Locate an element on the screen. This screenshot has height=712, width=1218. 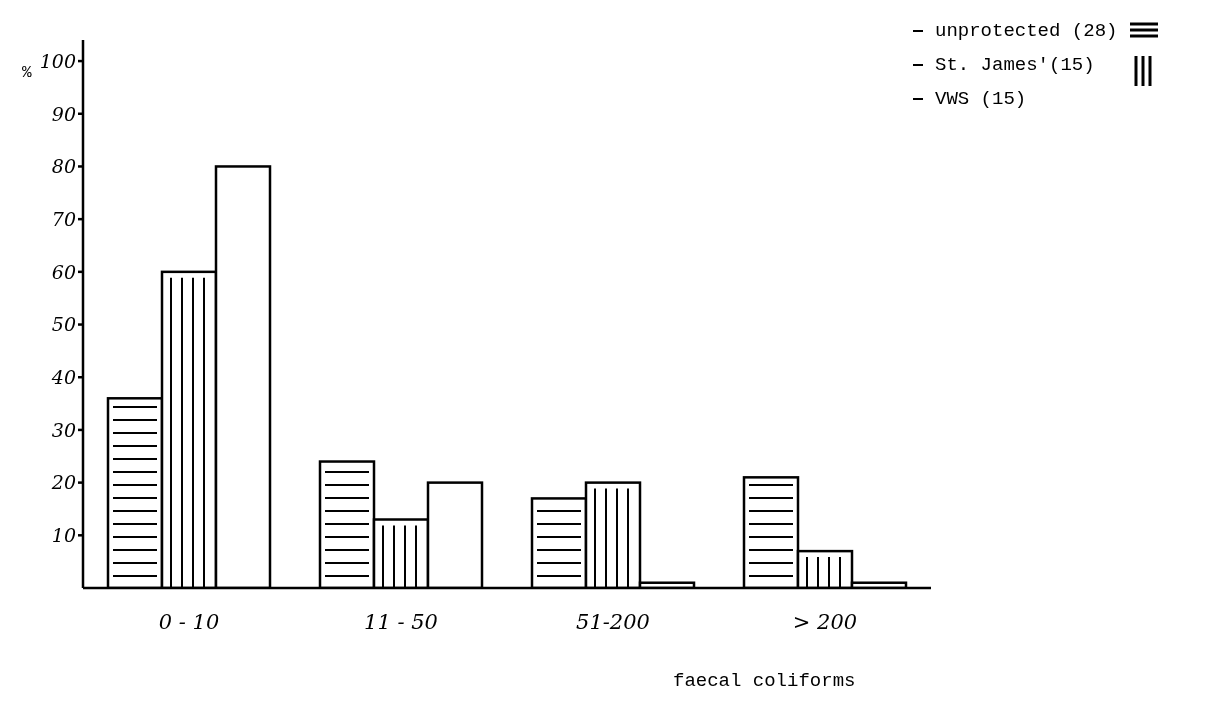
x-axis-title: faecal coliforms is located at coordinates (764, 681).